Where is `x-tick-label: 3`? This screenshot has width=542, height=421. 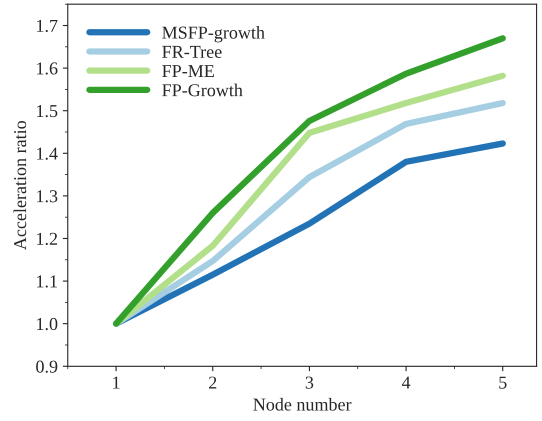
x-tick-label: 3 is located at coordinates (310, 382).